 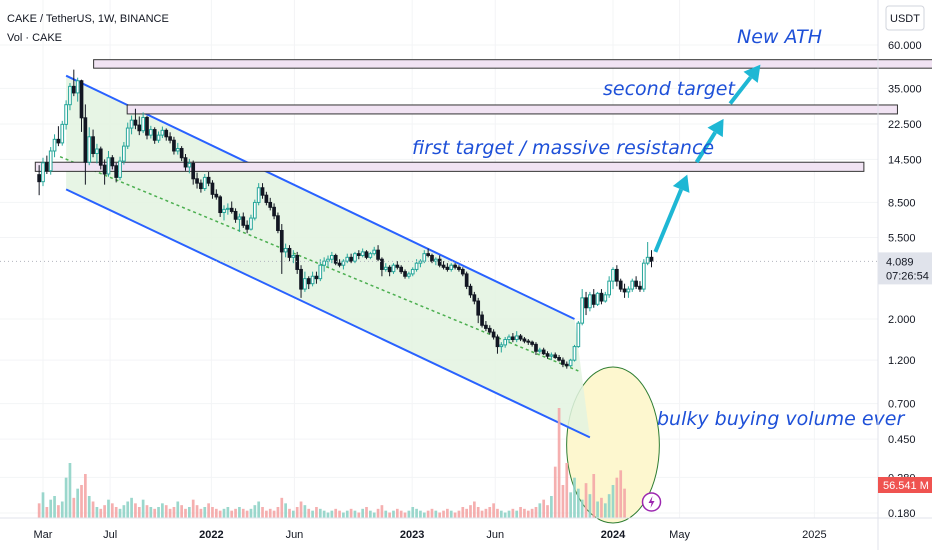 I want to click on time-tick-label: Mar, so click(x=43, y=535).